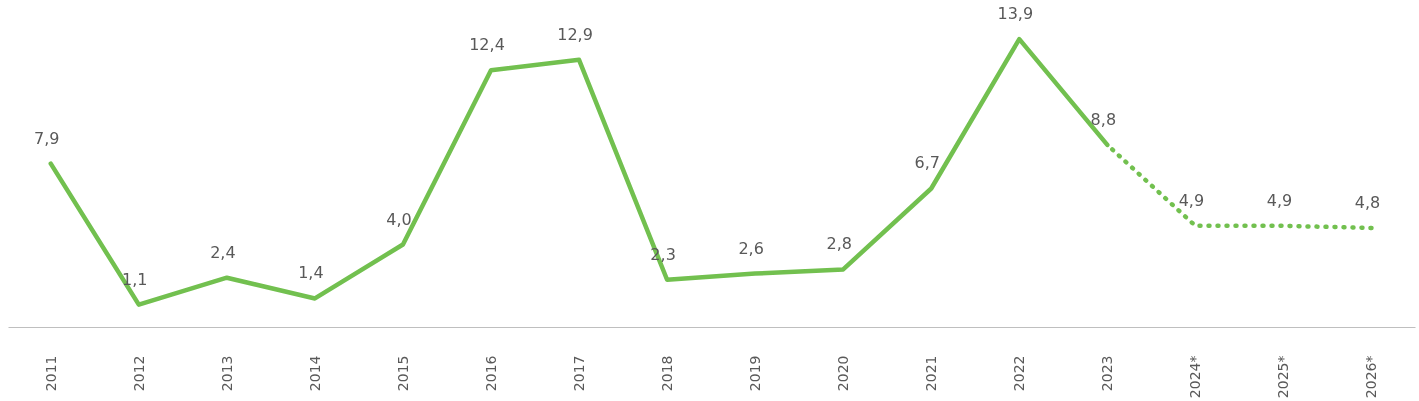  Describe the element at coordinates (314, 373) in the screenshot. I see `x-tick-label: 2014` at that location.